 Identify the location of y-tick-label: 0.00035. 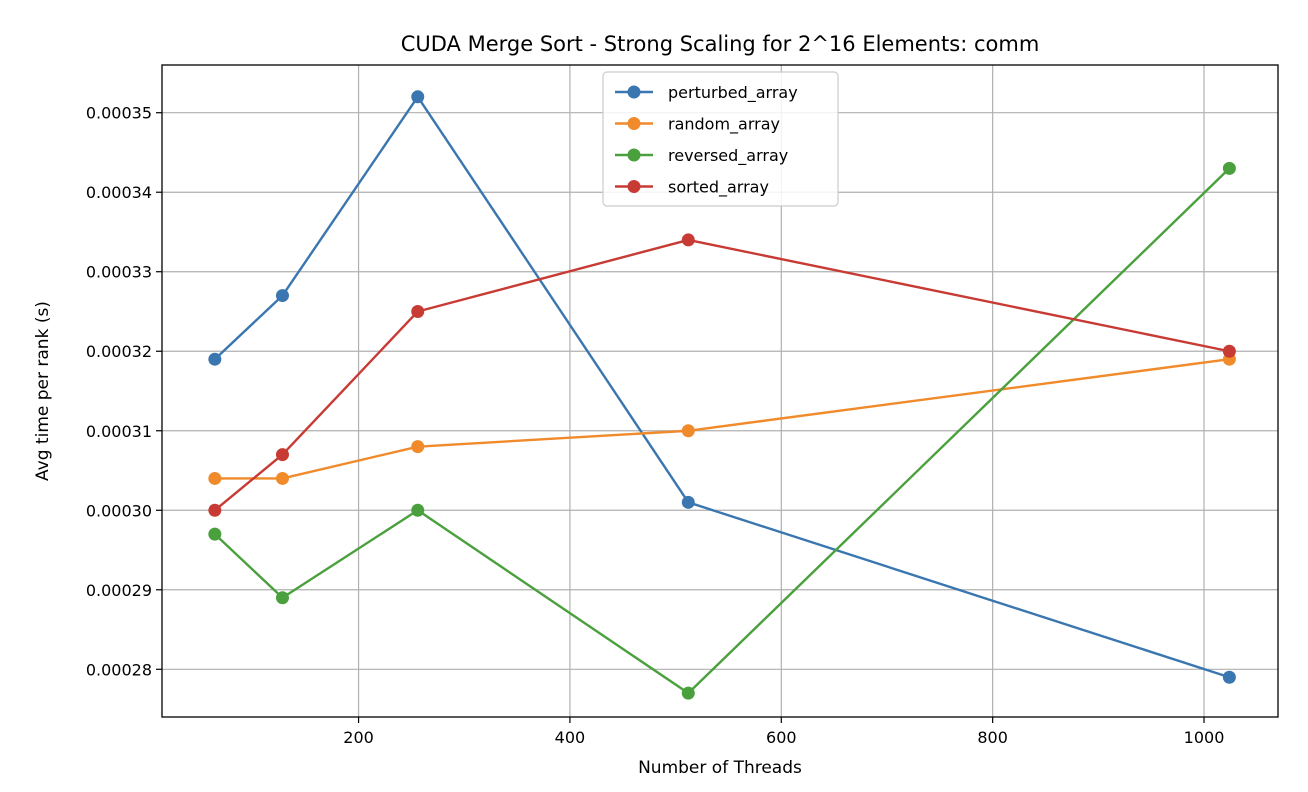
(119, 113).